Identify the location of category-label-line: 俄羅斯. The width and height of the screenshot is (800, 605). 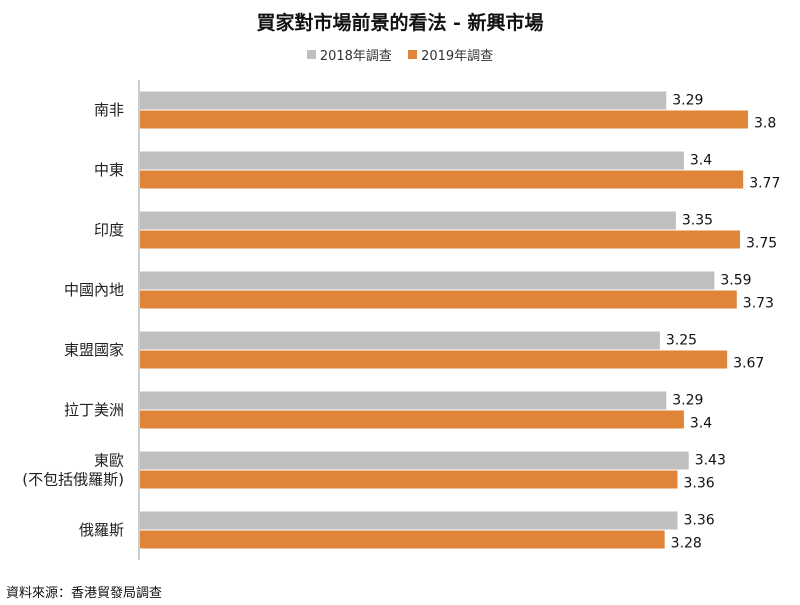
(101, 530).